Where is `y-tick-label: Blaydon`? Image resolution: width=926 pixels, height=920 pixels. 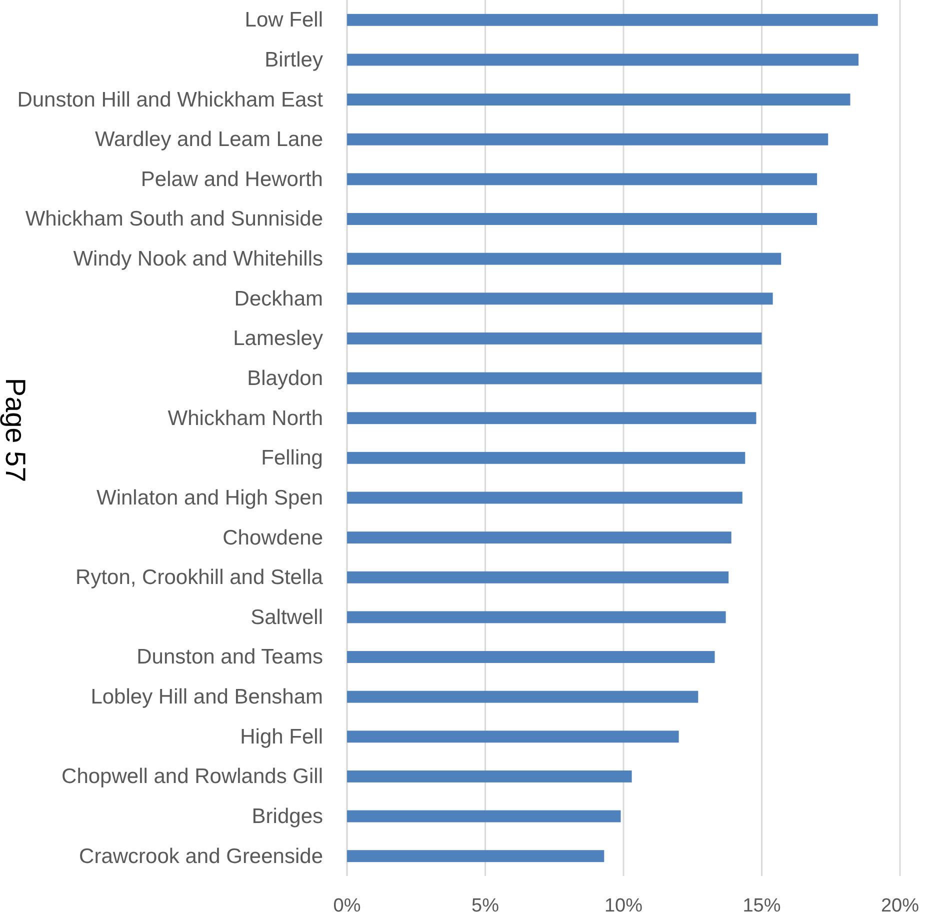
y-tick-label: Blaydon is located at coordinates (285, 378).